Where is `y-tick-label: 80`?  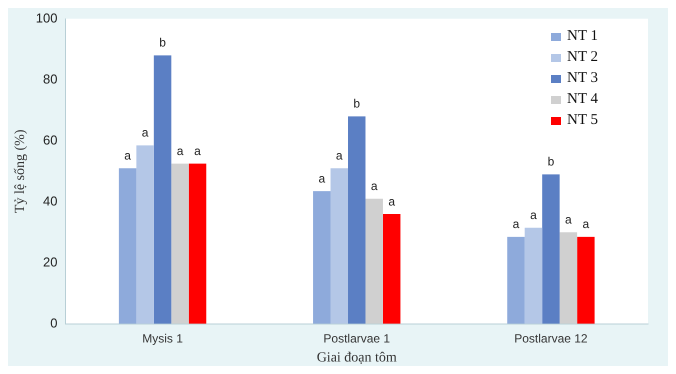
y-tick-label: 80 is located at coordinates (50, 78).